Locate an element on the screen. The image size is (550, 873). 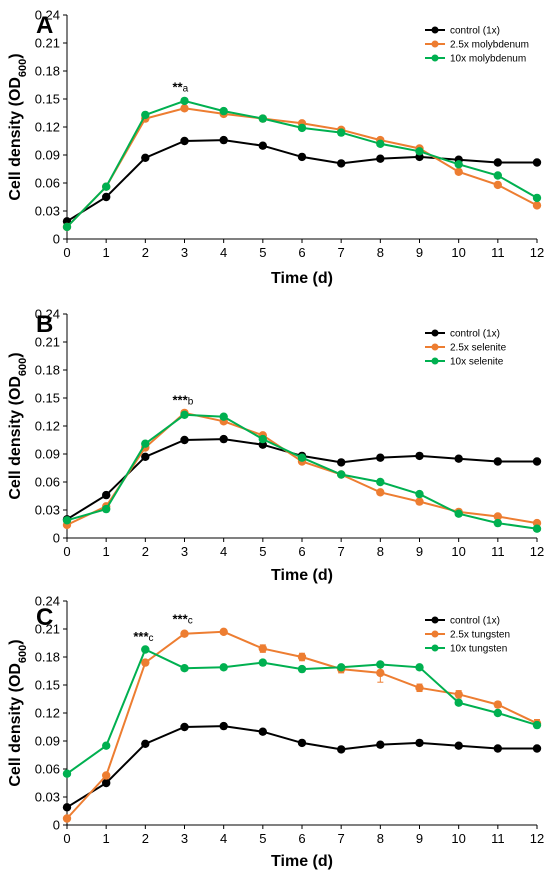
legend-label: 2.5x selenite is located at coordinates (478, 348).